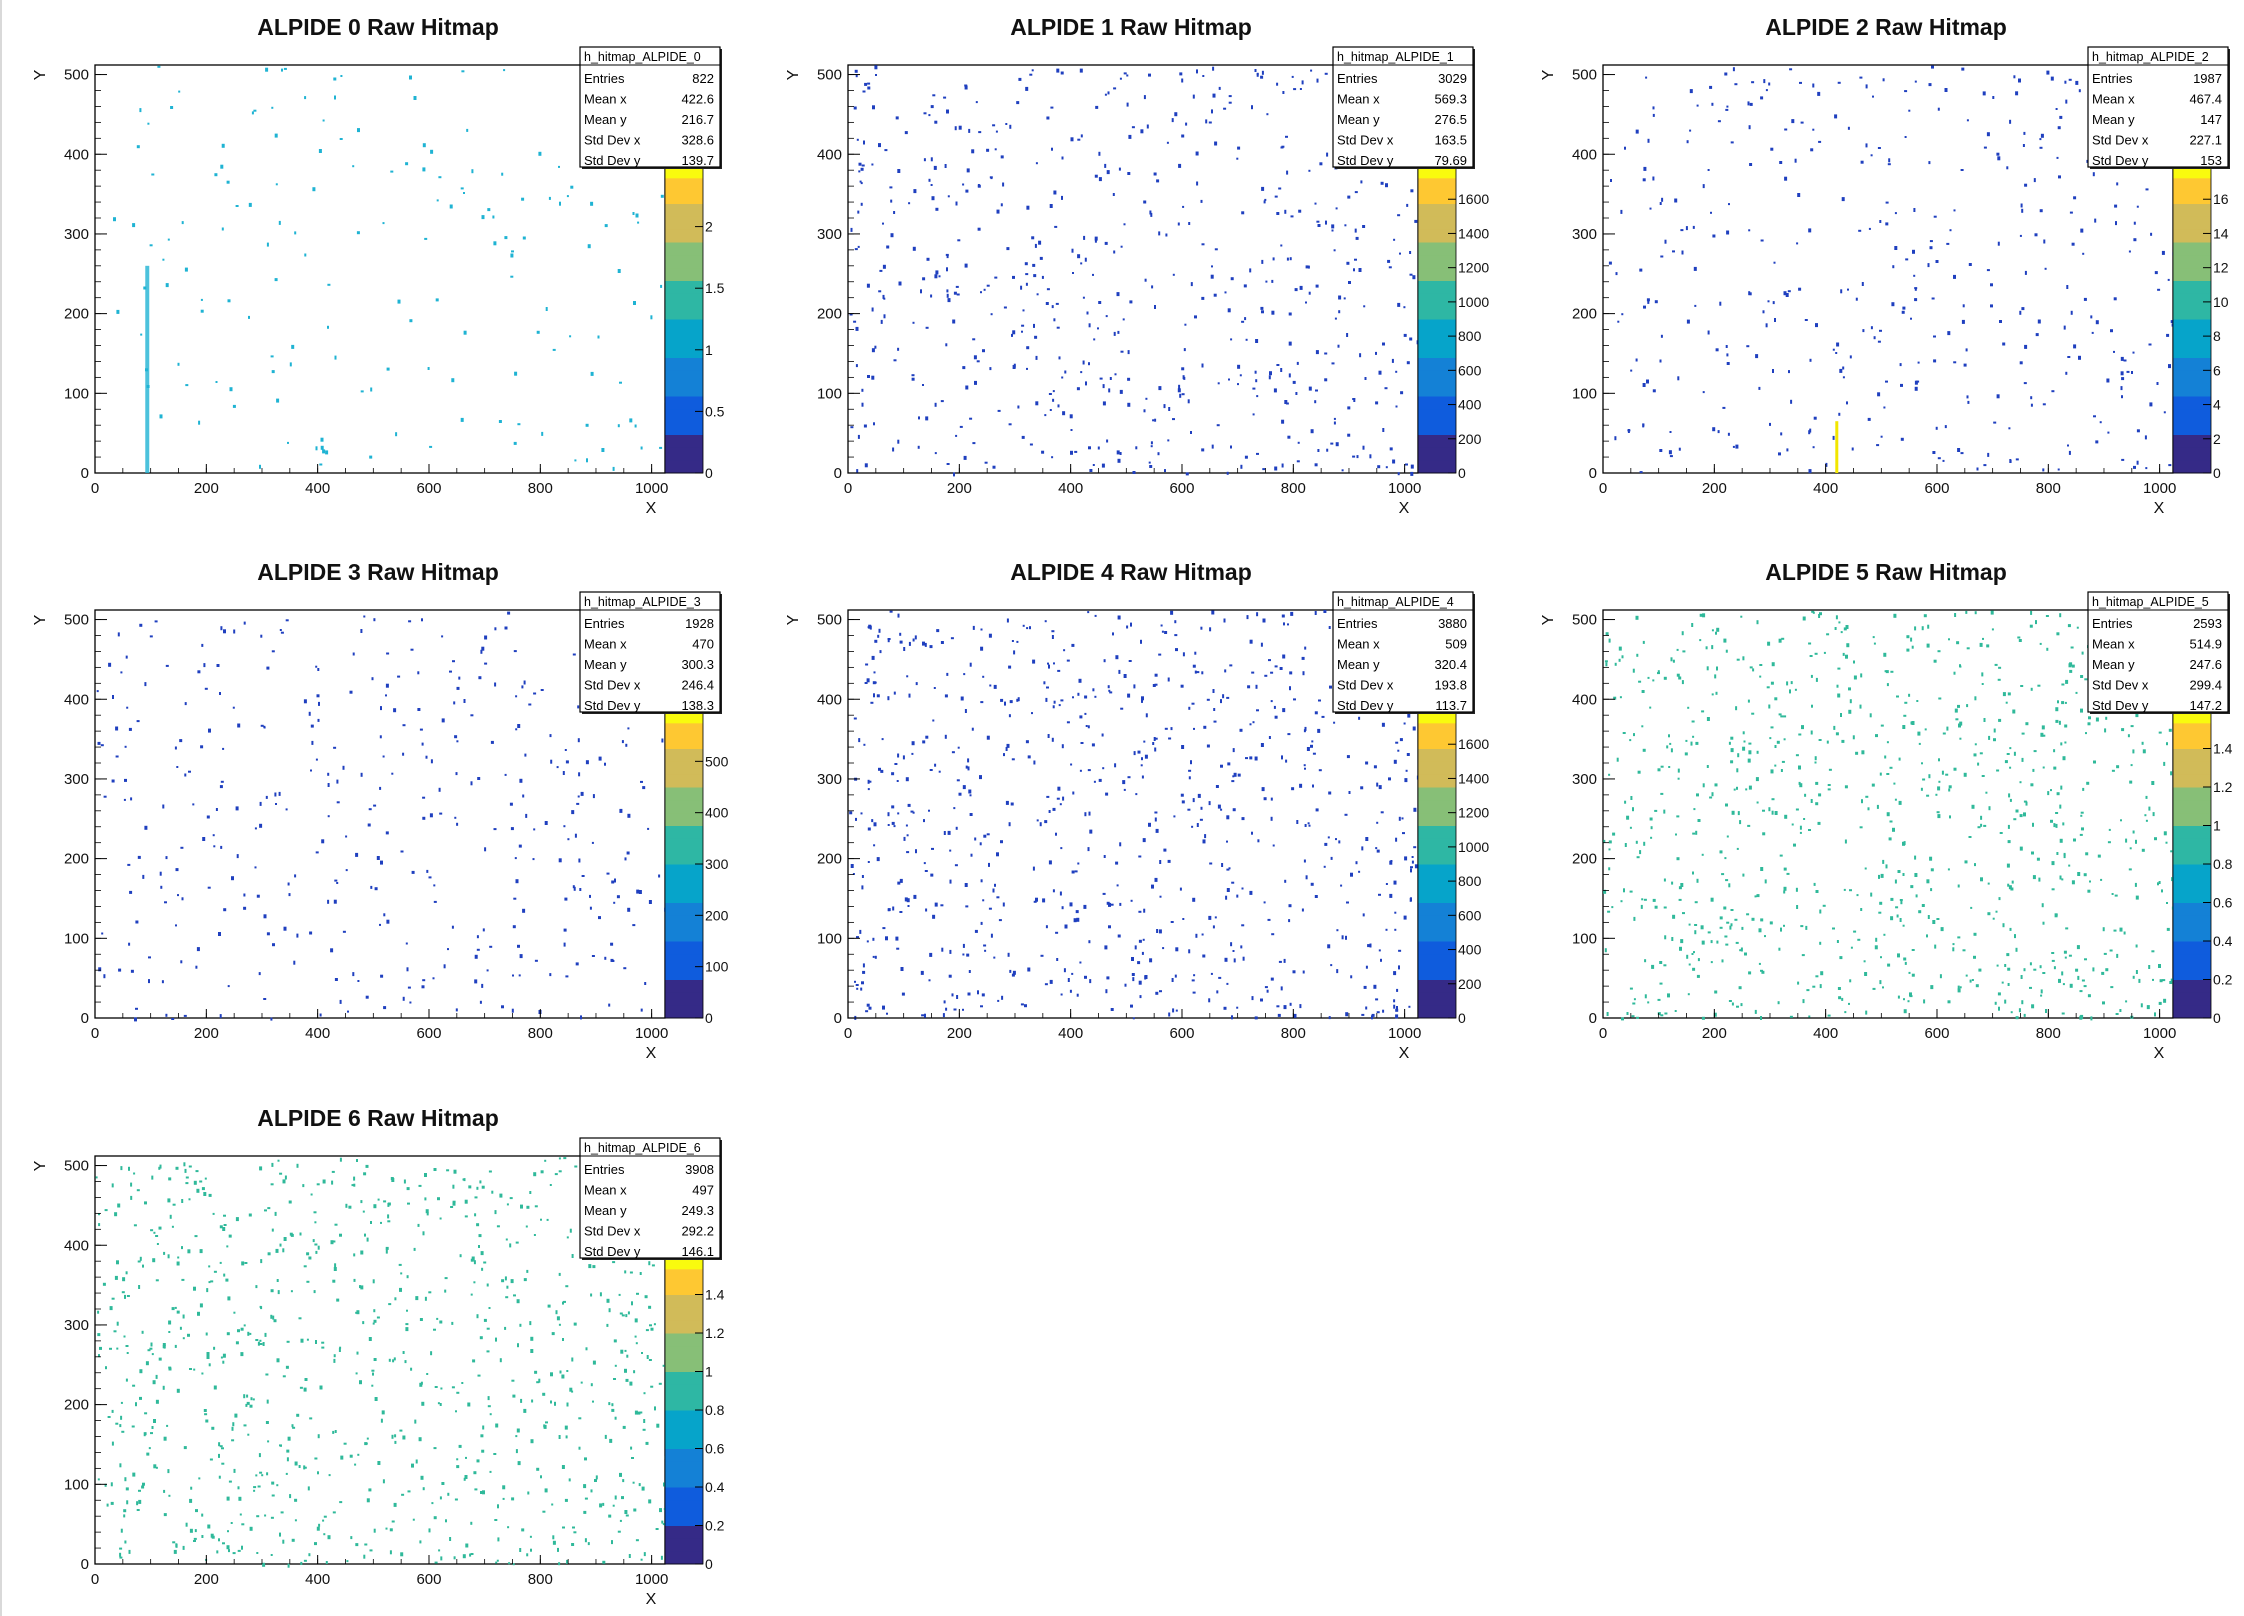  What do you see at coordinates (959, 488) in the screenshot?
I see `x-tick-label: 200` at bounding box center [959, 488].